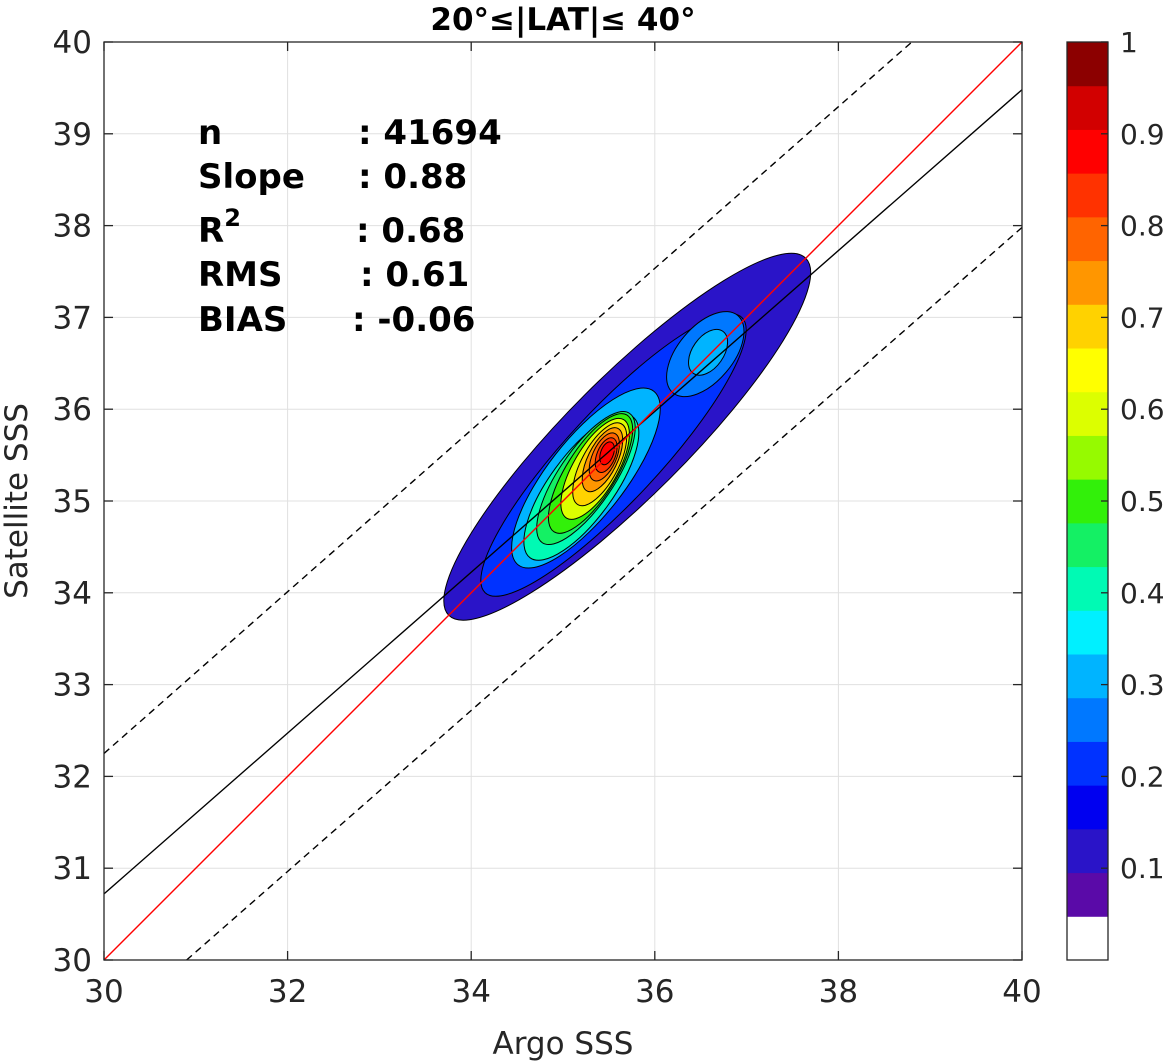  I want to click on x-tick-label: 30, so click(103, 992).